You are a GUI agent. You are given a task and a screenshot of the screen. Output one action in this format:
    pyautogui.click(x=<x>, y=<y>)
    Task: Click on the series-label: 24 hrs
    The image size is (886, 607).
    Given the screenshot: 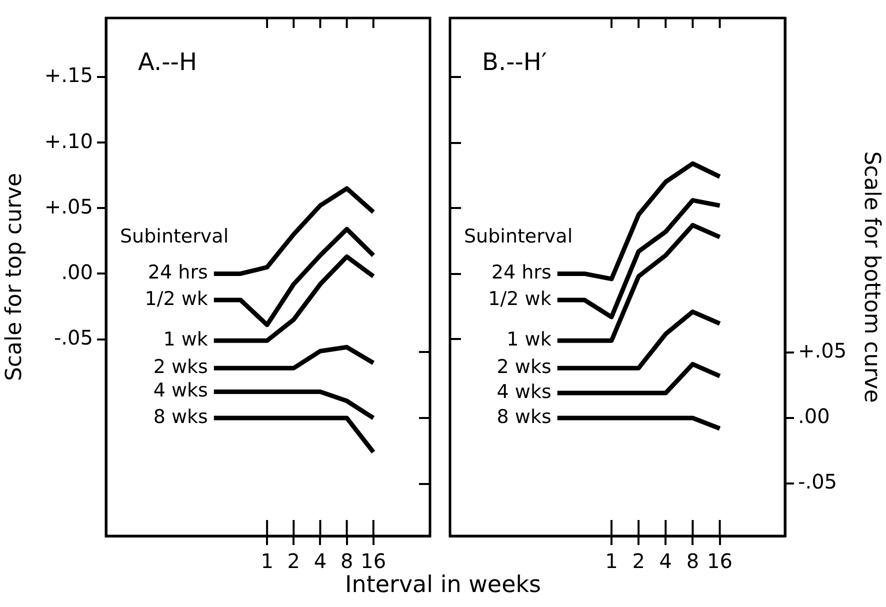 What is the action you would take?
    pyautogui.click(x=178, y=273)
    